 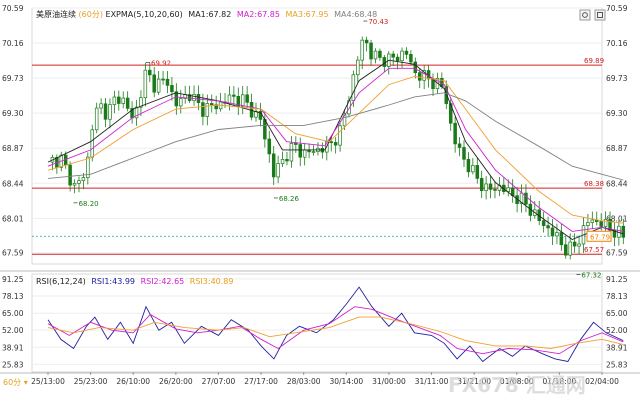 I want to click on y-axis-right: 70.59 70.16 69.73 69.30 68.87 68.44 68.01 67.59, so click(x=617, y=131).